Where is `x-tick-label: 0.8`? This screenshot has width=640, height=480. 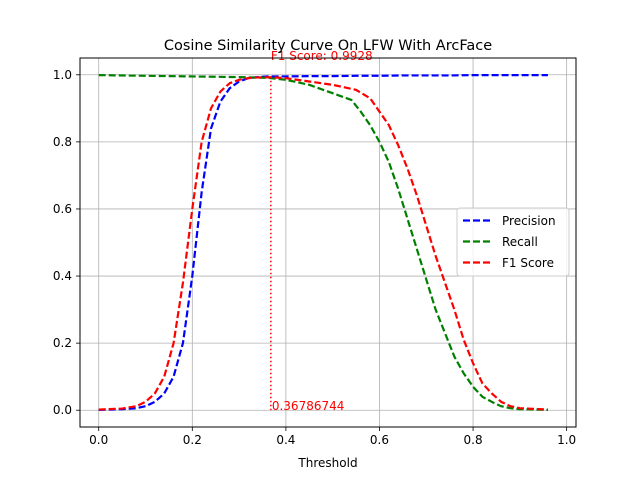
x-tick-label: 0.8 is located at coordinates (473, 440).